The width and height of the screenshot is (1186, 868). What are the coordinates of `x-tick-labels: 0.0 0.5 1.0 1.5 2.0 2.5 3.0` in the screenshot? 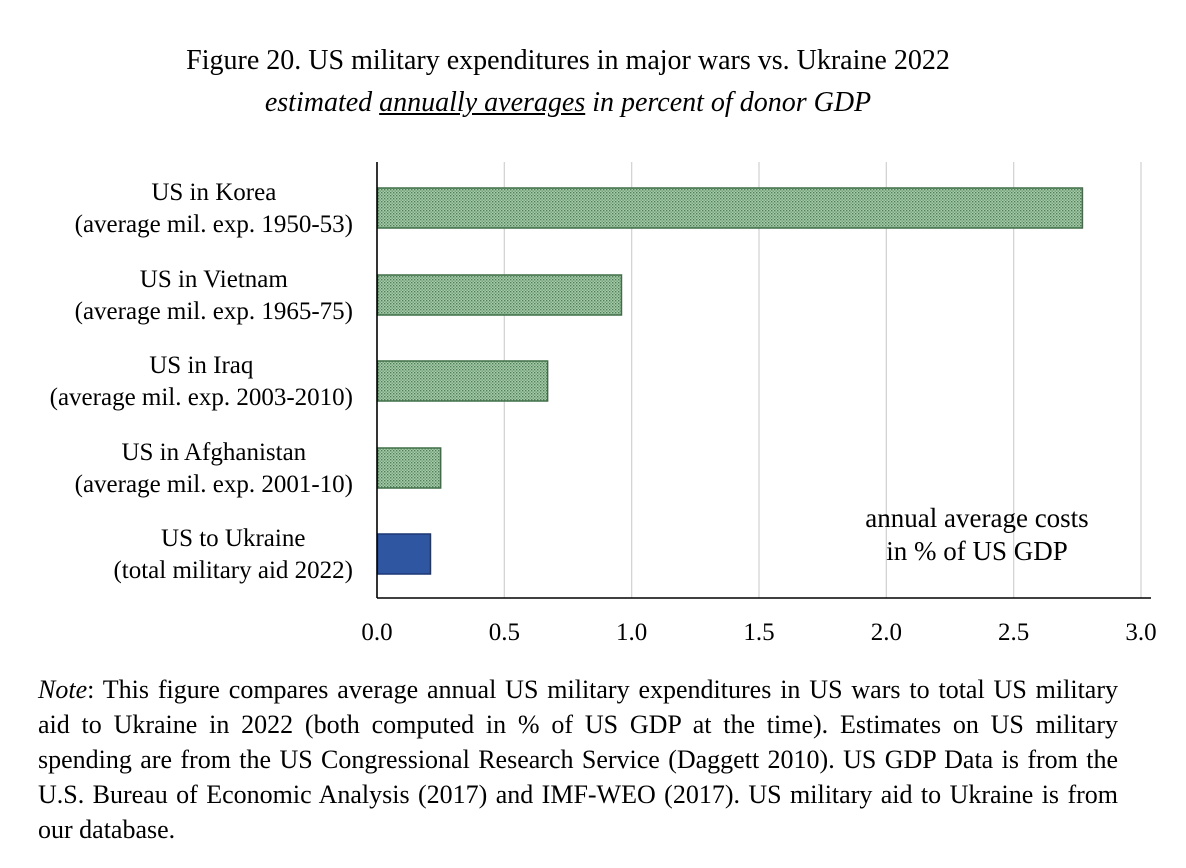 It's located at (758, 632).